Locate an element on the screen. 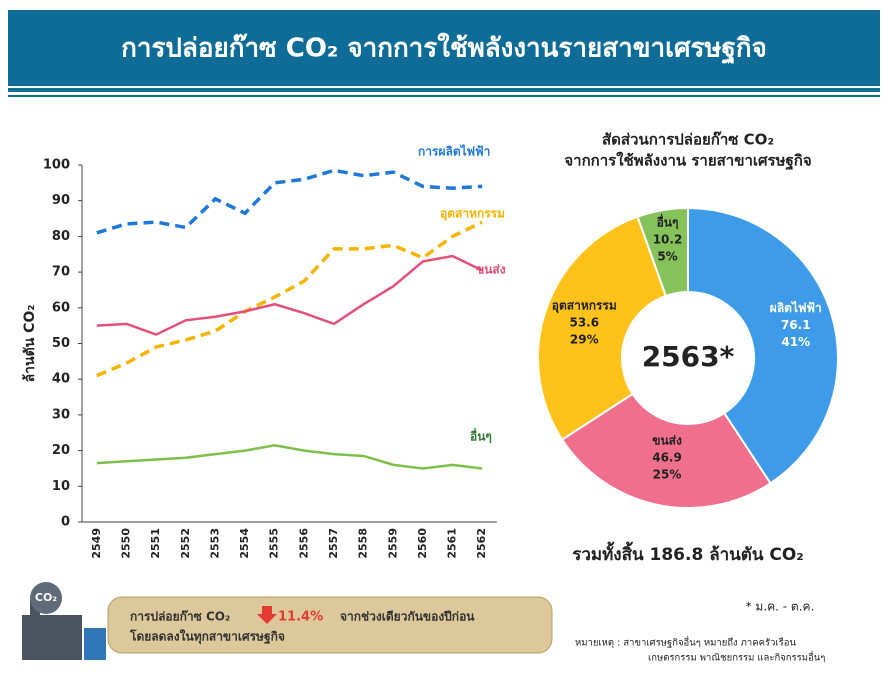  segment-value: 46.9 is located at coordinates (667, 457).